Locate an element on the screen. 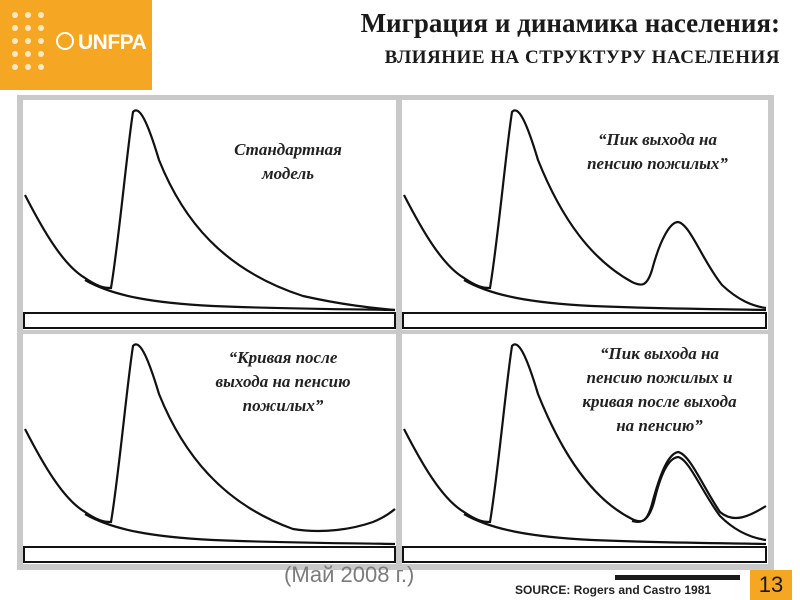 The height and width of the screenshot is (600, 800). source-citation: SOURCE: Rogers and Castro 1981 is located at coordinates (613, 590).